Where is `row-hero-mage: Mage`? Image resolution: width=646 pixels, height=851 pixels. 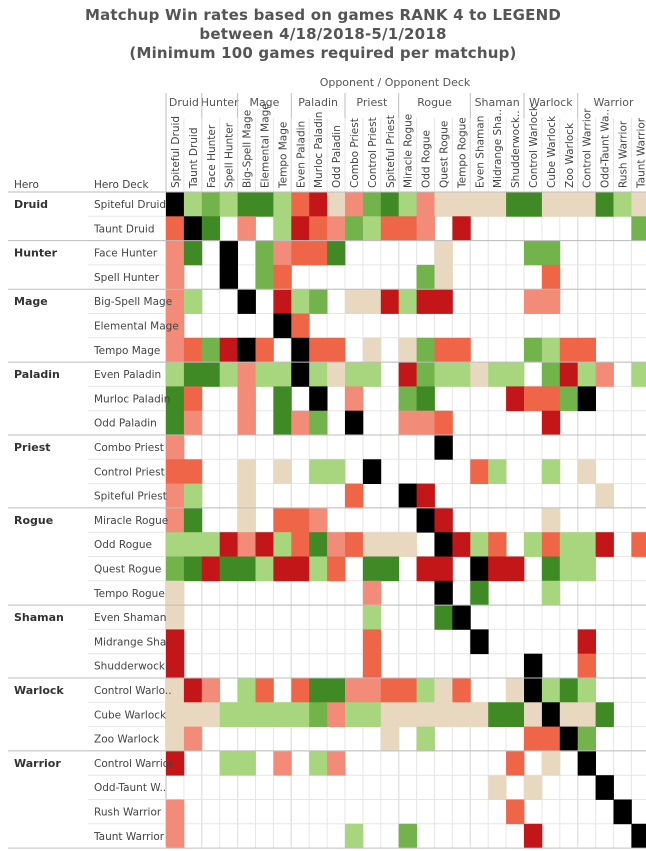
row-hero-mage: Mage is located at coordinates (31, 301).